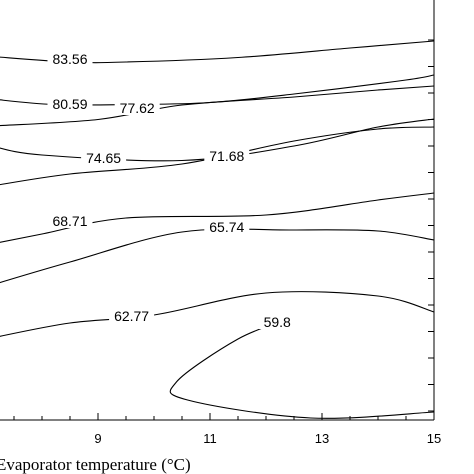  I want to click on contour-label-7: 65.74, so click(226, 227).